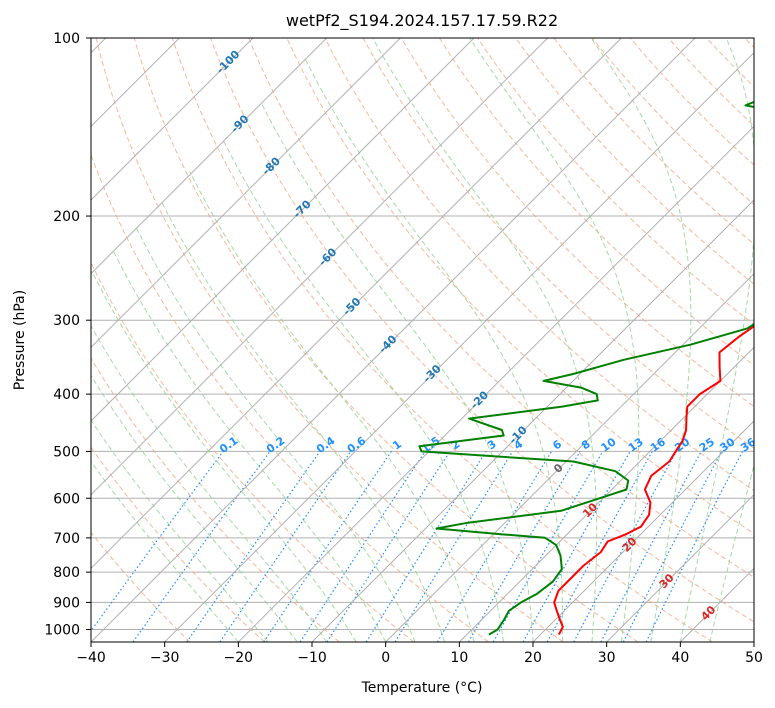 The image size is (775, 708). Describe the element at coordinates (66, 573) in the screenshot. I see `y-tick-label: 800` at that location.